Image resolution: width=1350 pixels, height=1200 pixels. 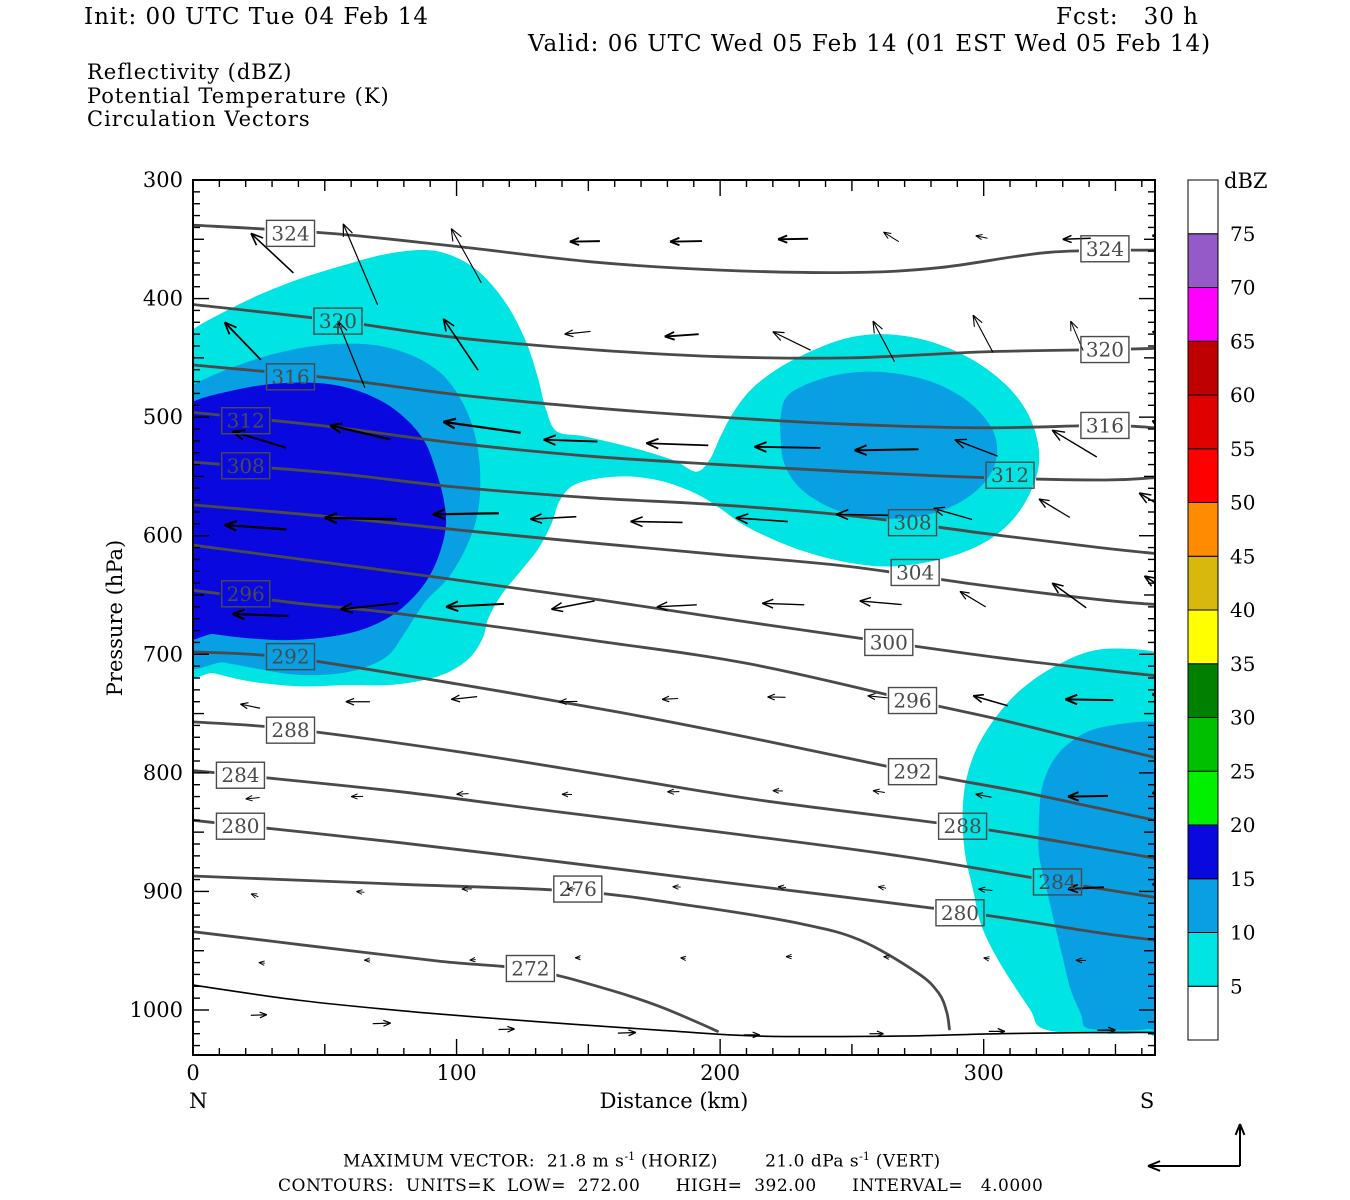 I want to click on colorbar-label-15: 15, so click(x=1242, y=879).